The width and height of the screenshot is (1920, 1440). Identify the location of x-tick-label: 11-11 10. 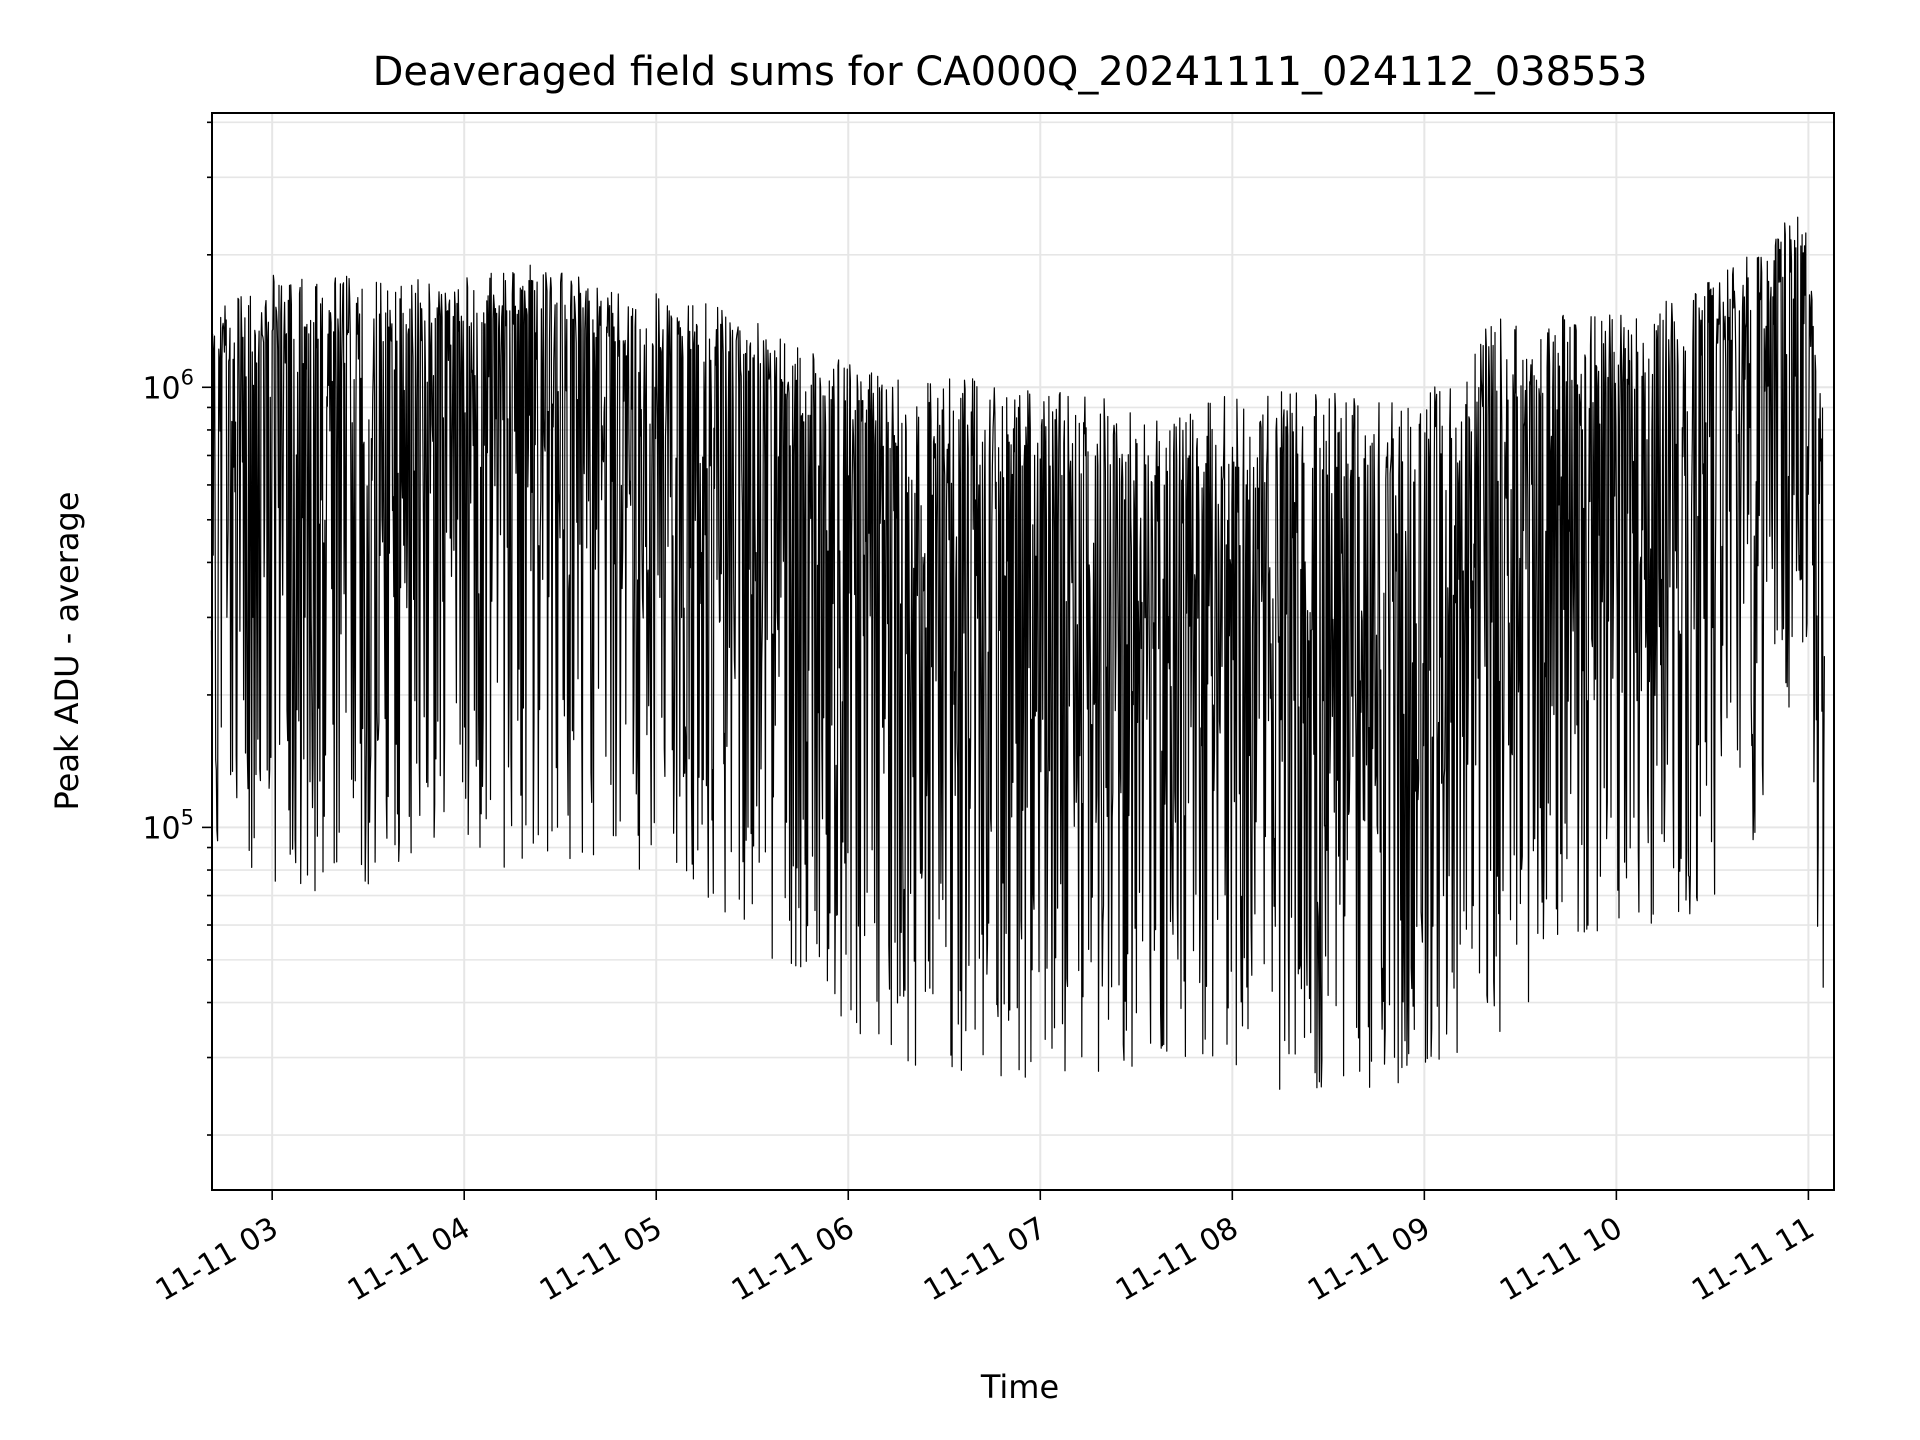
(1561, 1260).